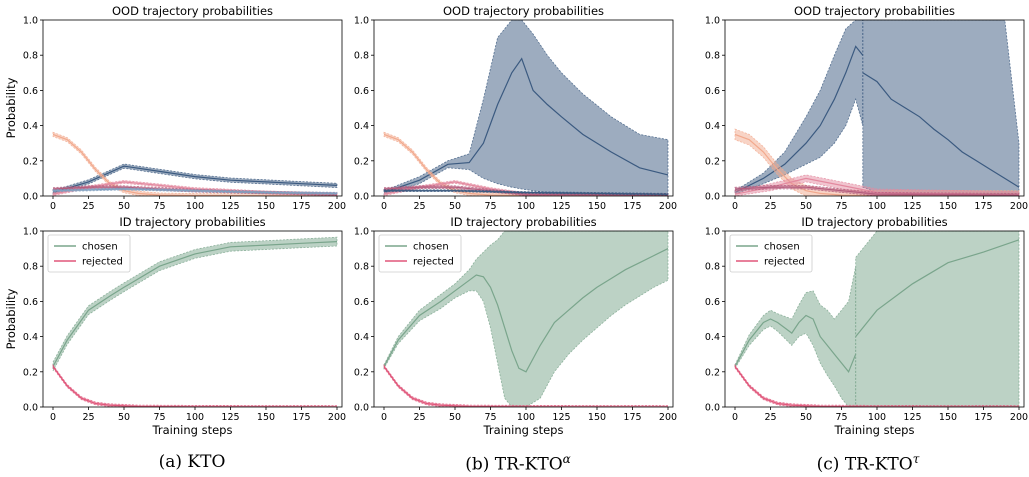 Image resolution: width=1029 pixels, height=477 pixels. Describe the element at coordinates (566, 459) in the screenshot. I see `caption-b-sup: α` at that location.